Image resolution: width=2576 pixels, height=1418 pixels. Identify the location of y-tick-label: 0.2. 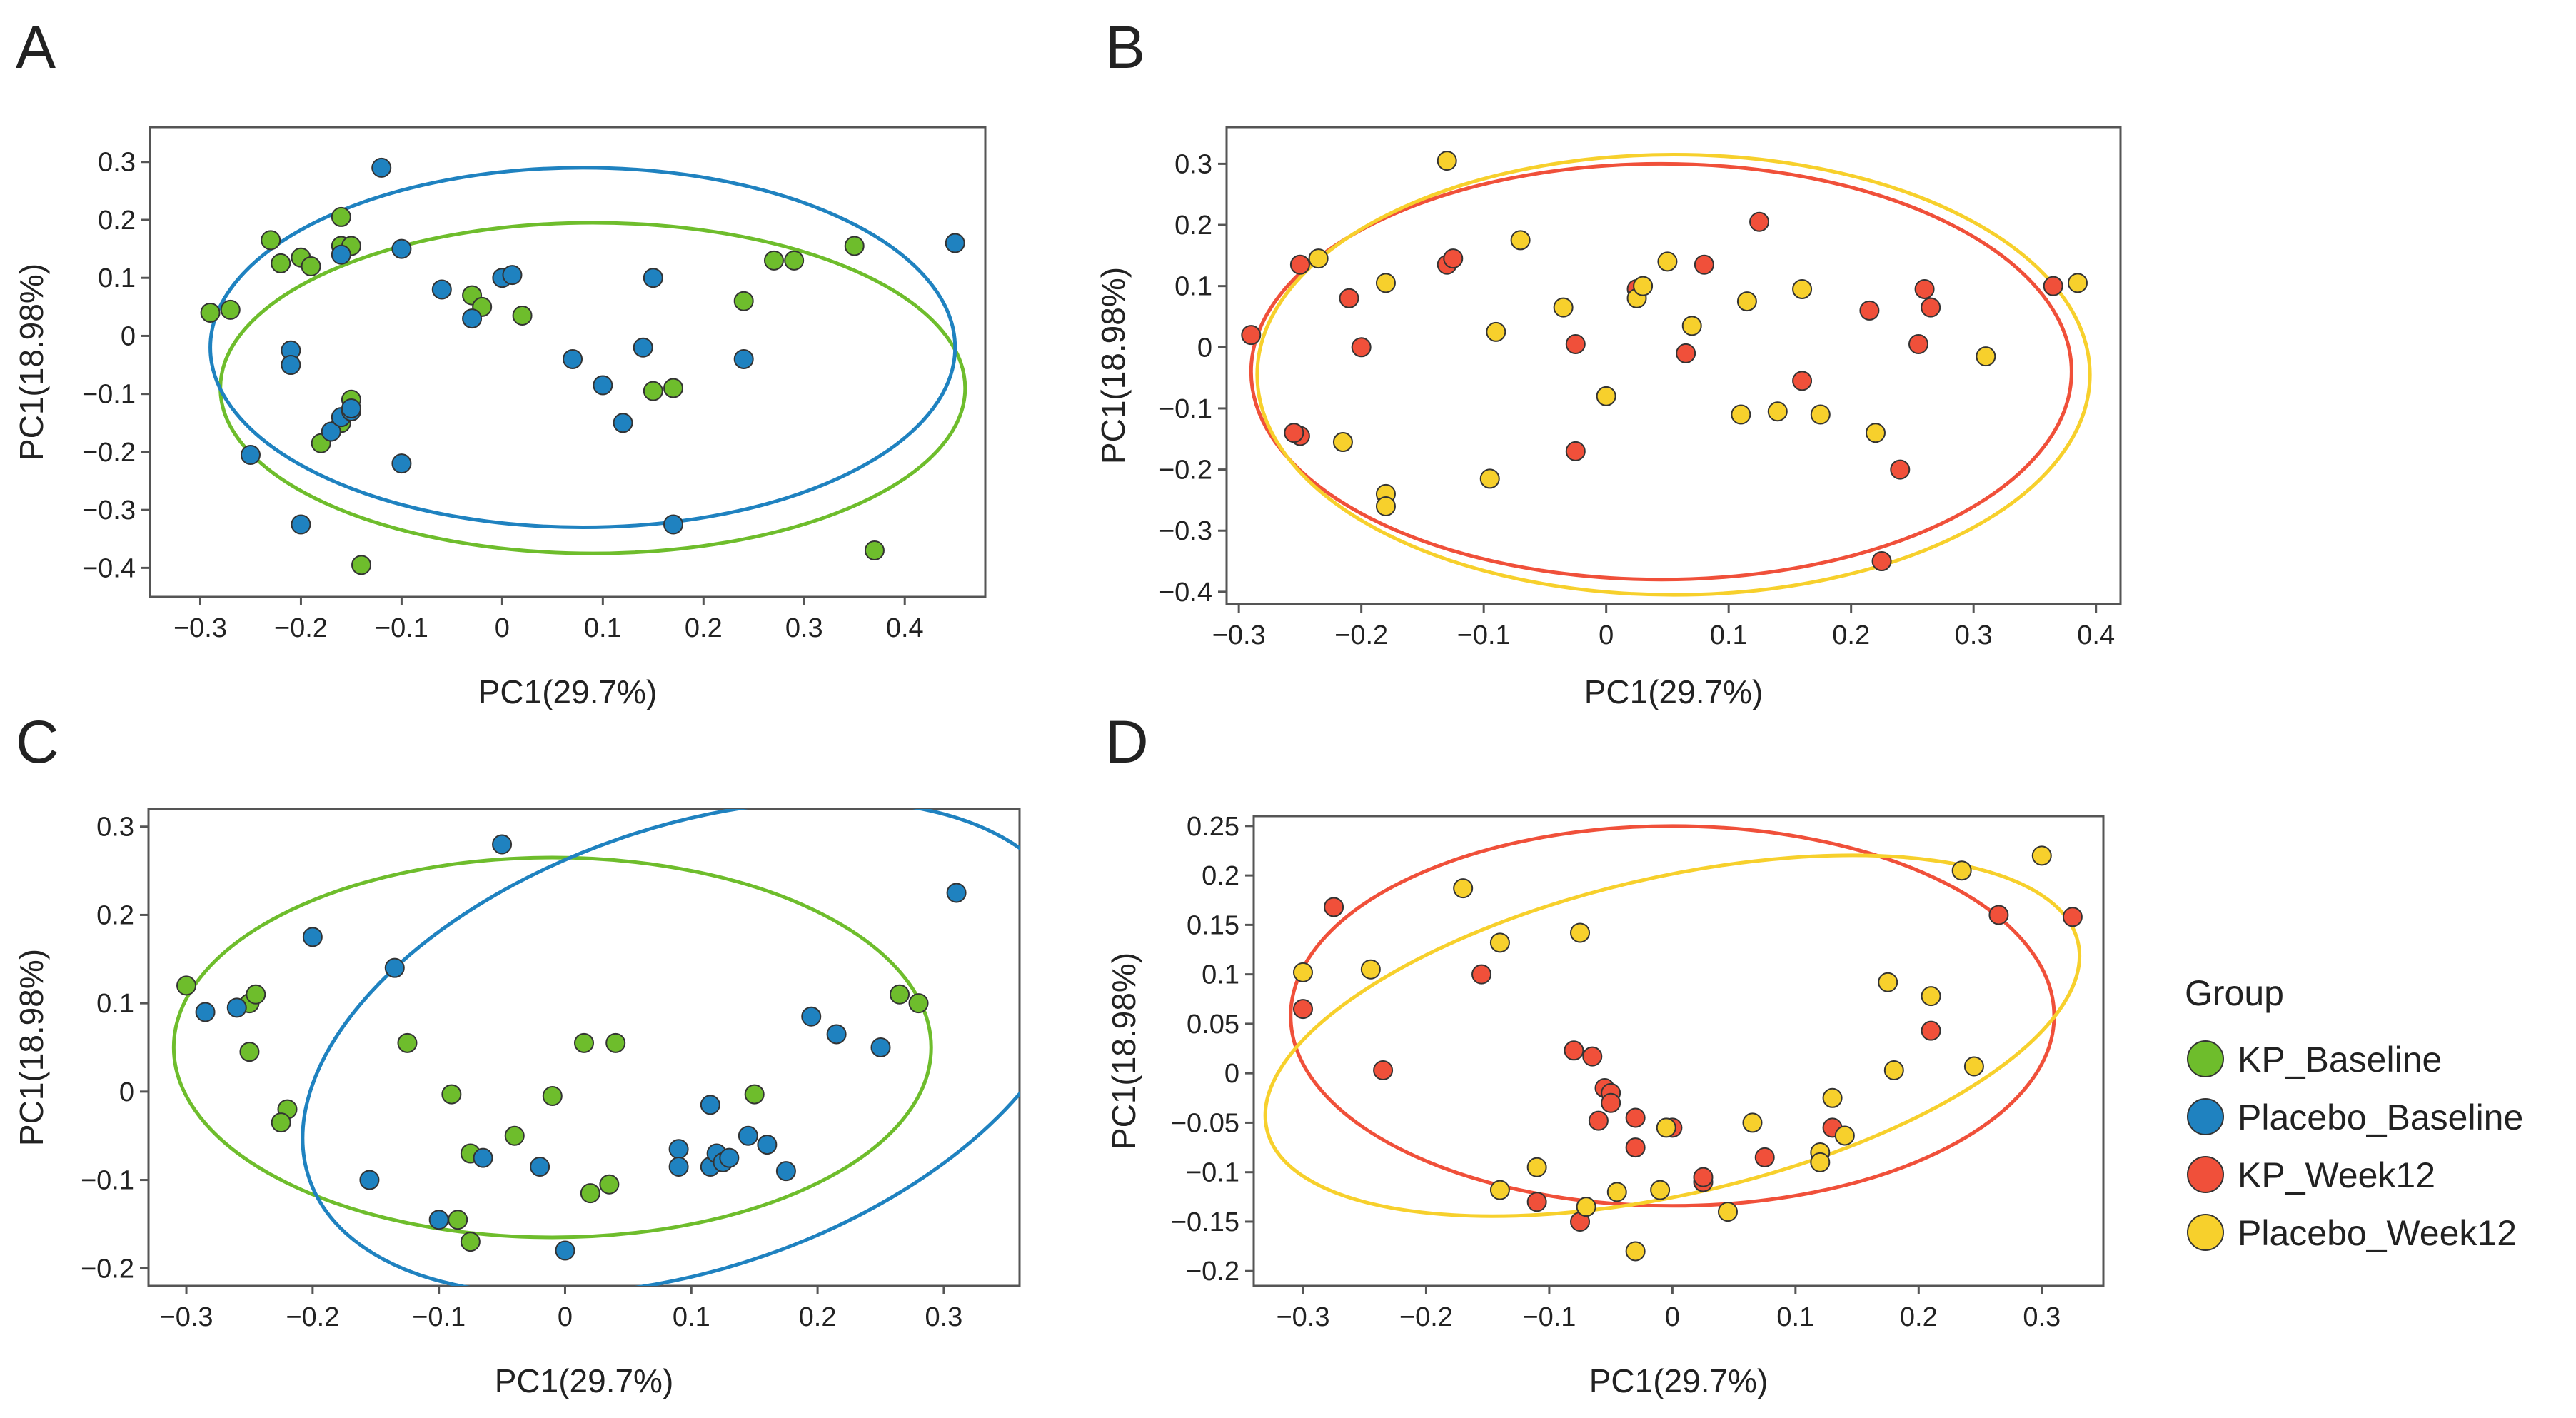
(1193, 226).